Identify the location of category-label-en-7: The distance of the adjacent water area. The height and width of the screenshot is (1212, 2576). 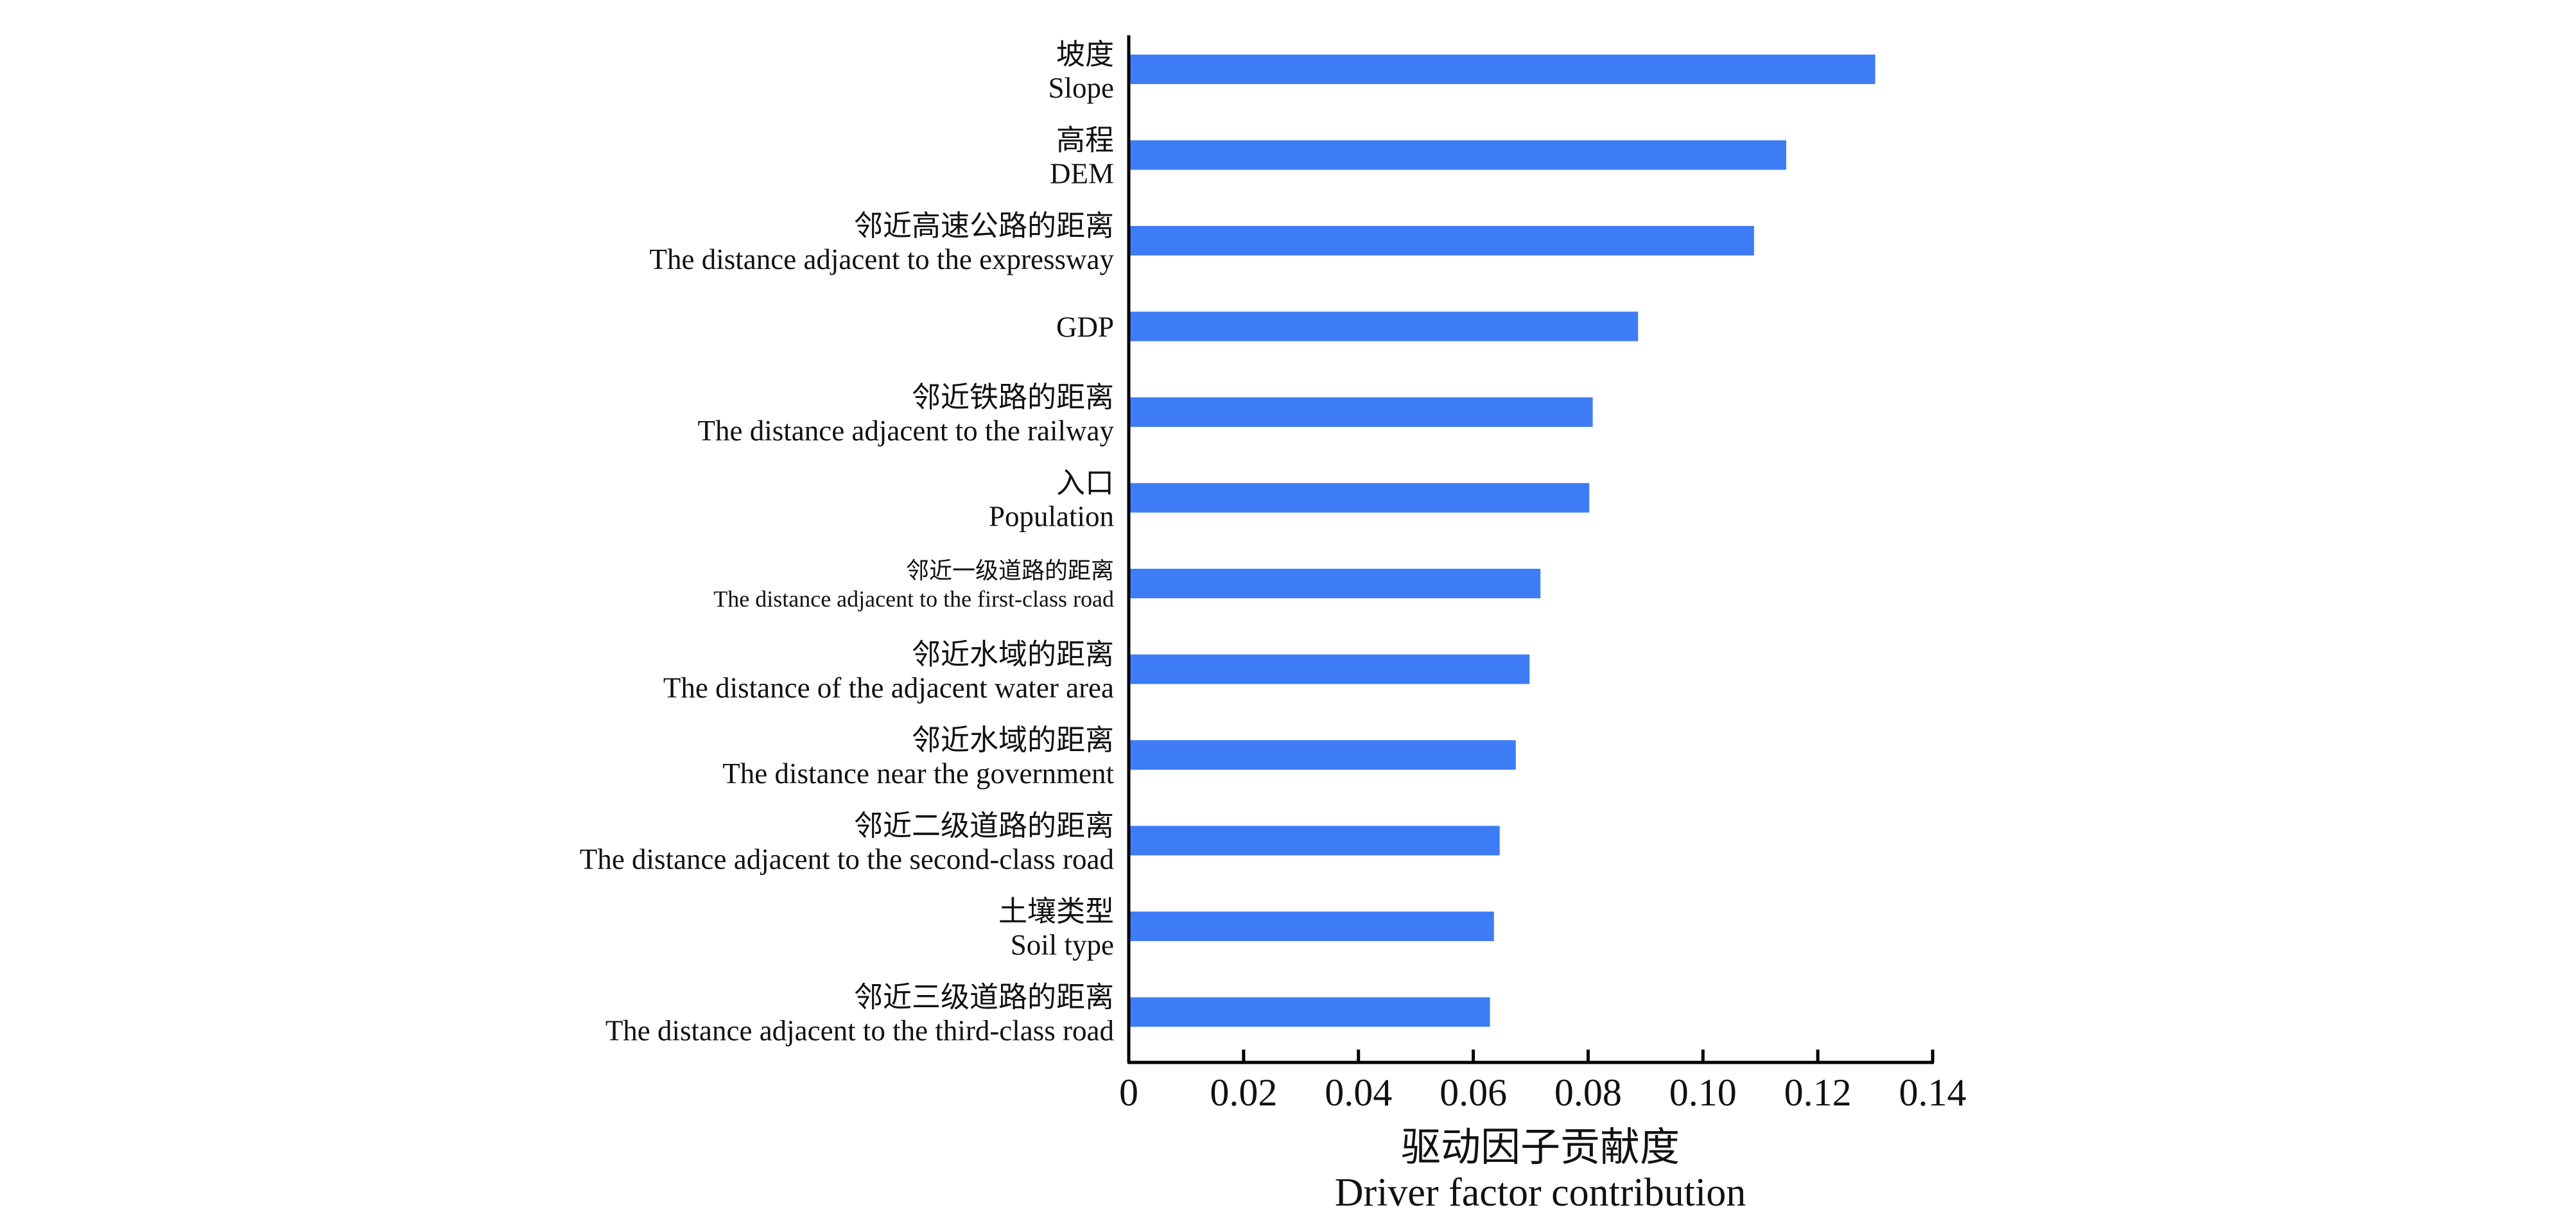
(888, 688).